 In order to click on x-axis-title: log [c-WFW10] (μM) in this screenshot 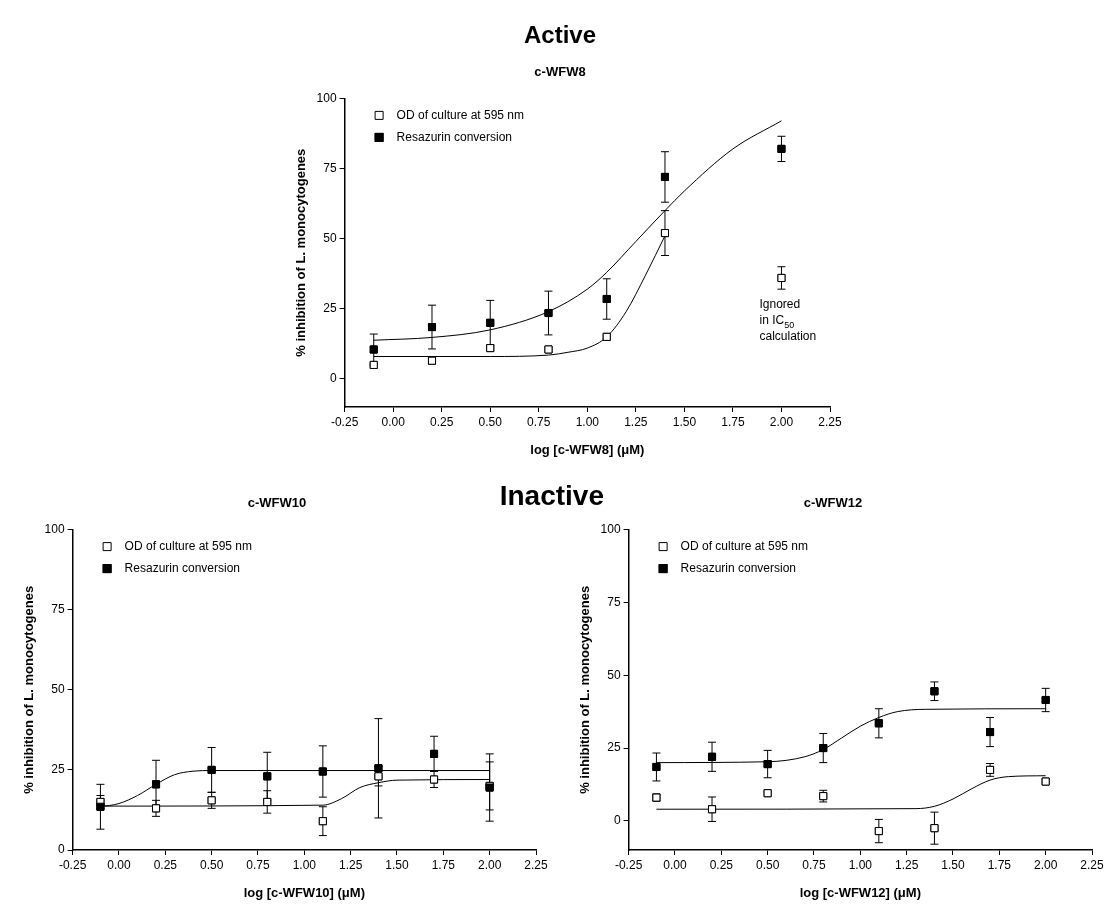, I will do `click(304, 892)`.